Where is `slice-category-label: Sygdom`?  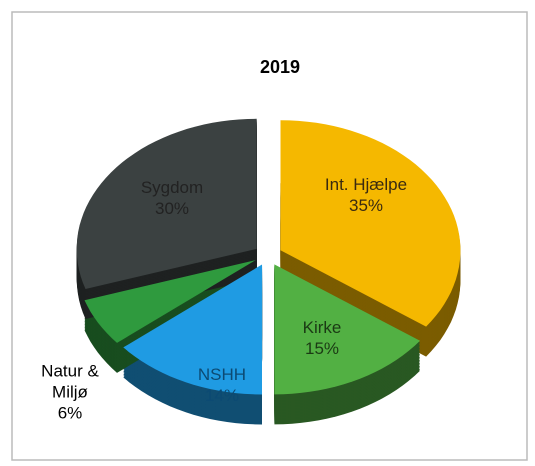 slice-category-label: Sygdom is located at coordinates (172, 187).